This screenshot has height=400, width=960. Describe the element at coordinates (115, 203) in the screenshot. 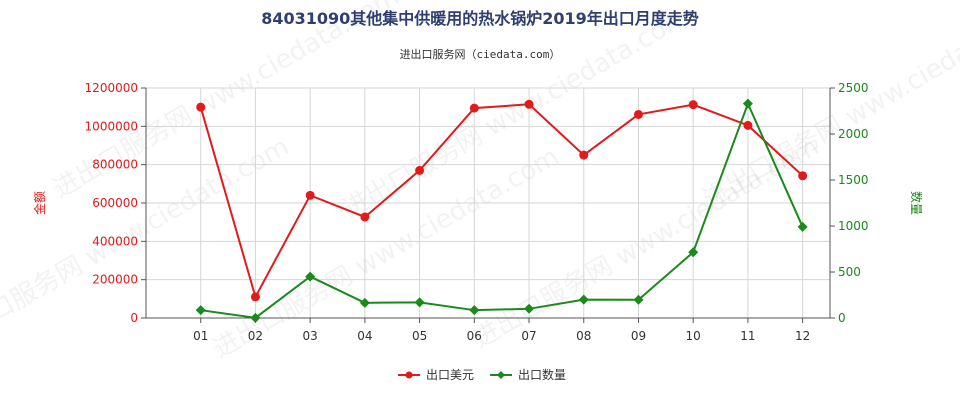

I see `y-tick-label-left: 600000` at that location.